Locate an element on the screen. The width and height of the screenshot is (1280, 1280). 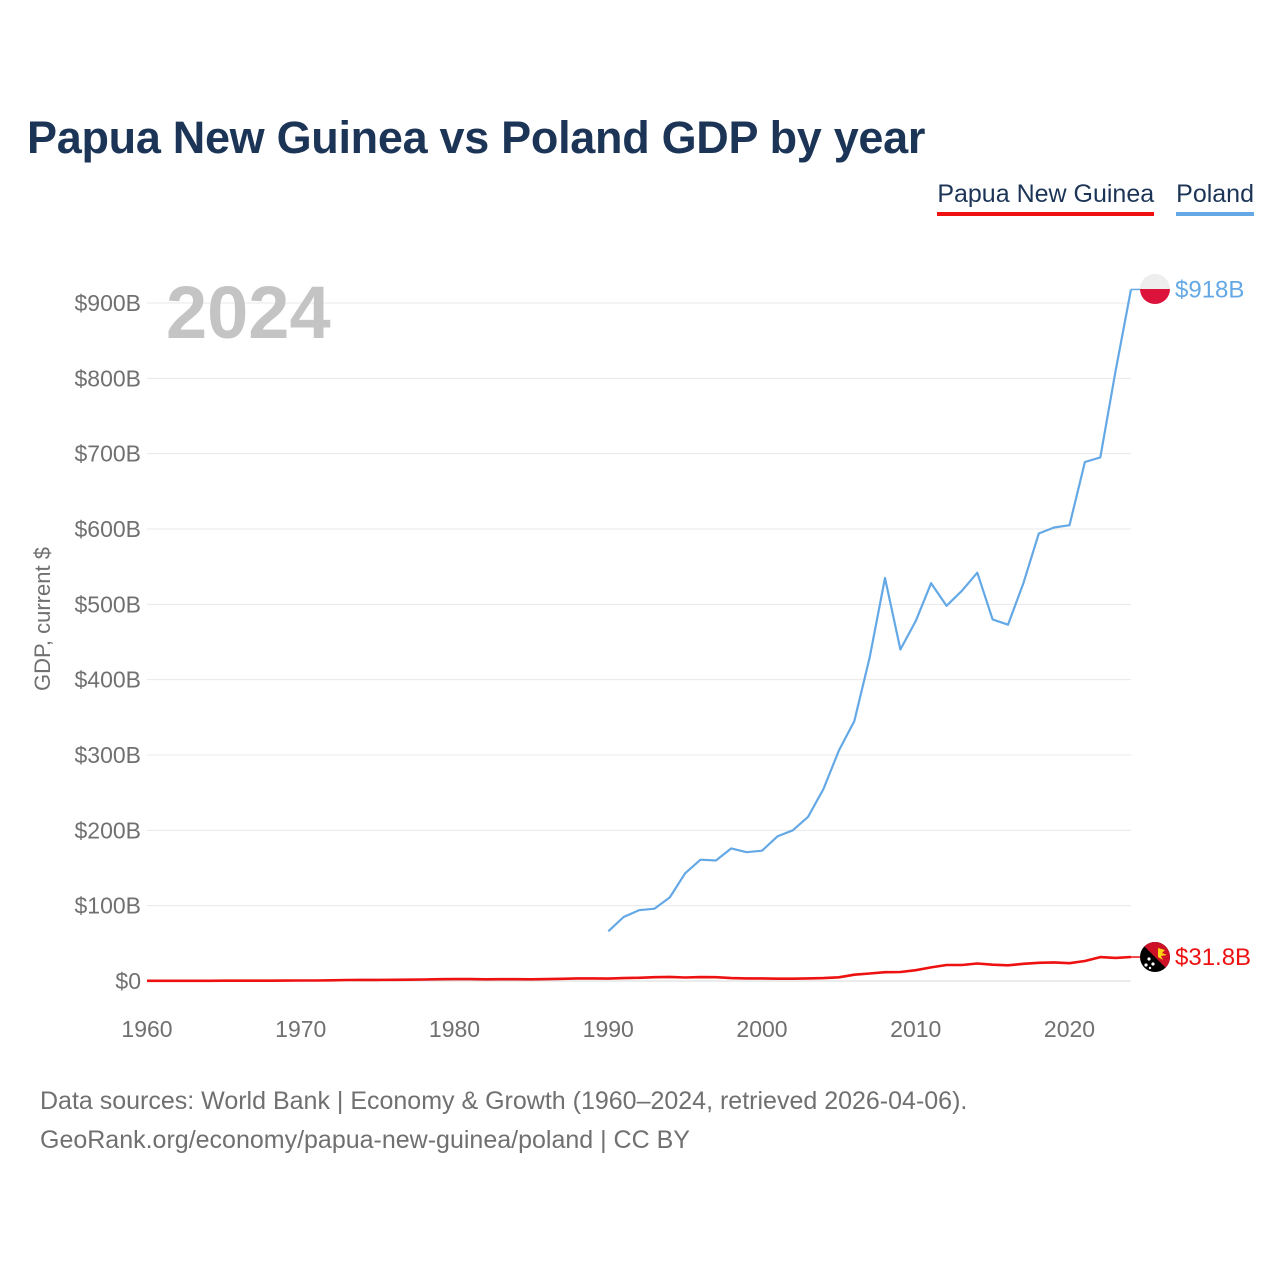
legend: Papua New Guinea Poland is located at coordinates (1095, 198).